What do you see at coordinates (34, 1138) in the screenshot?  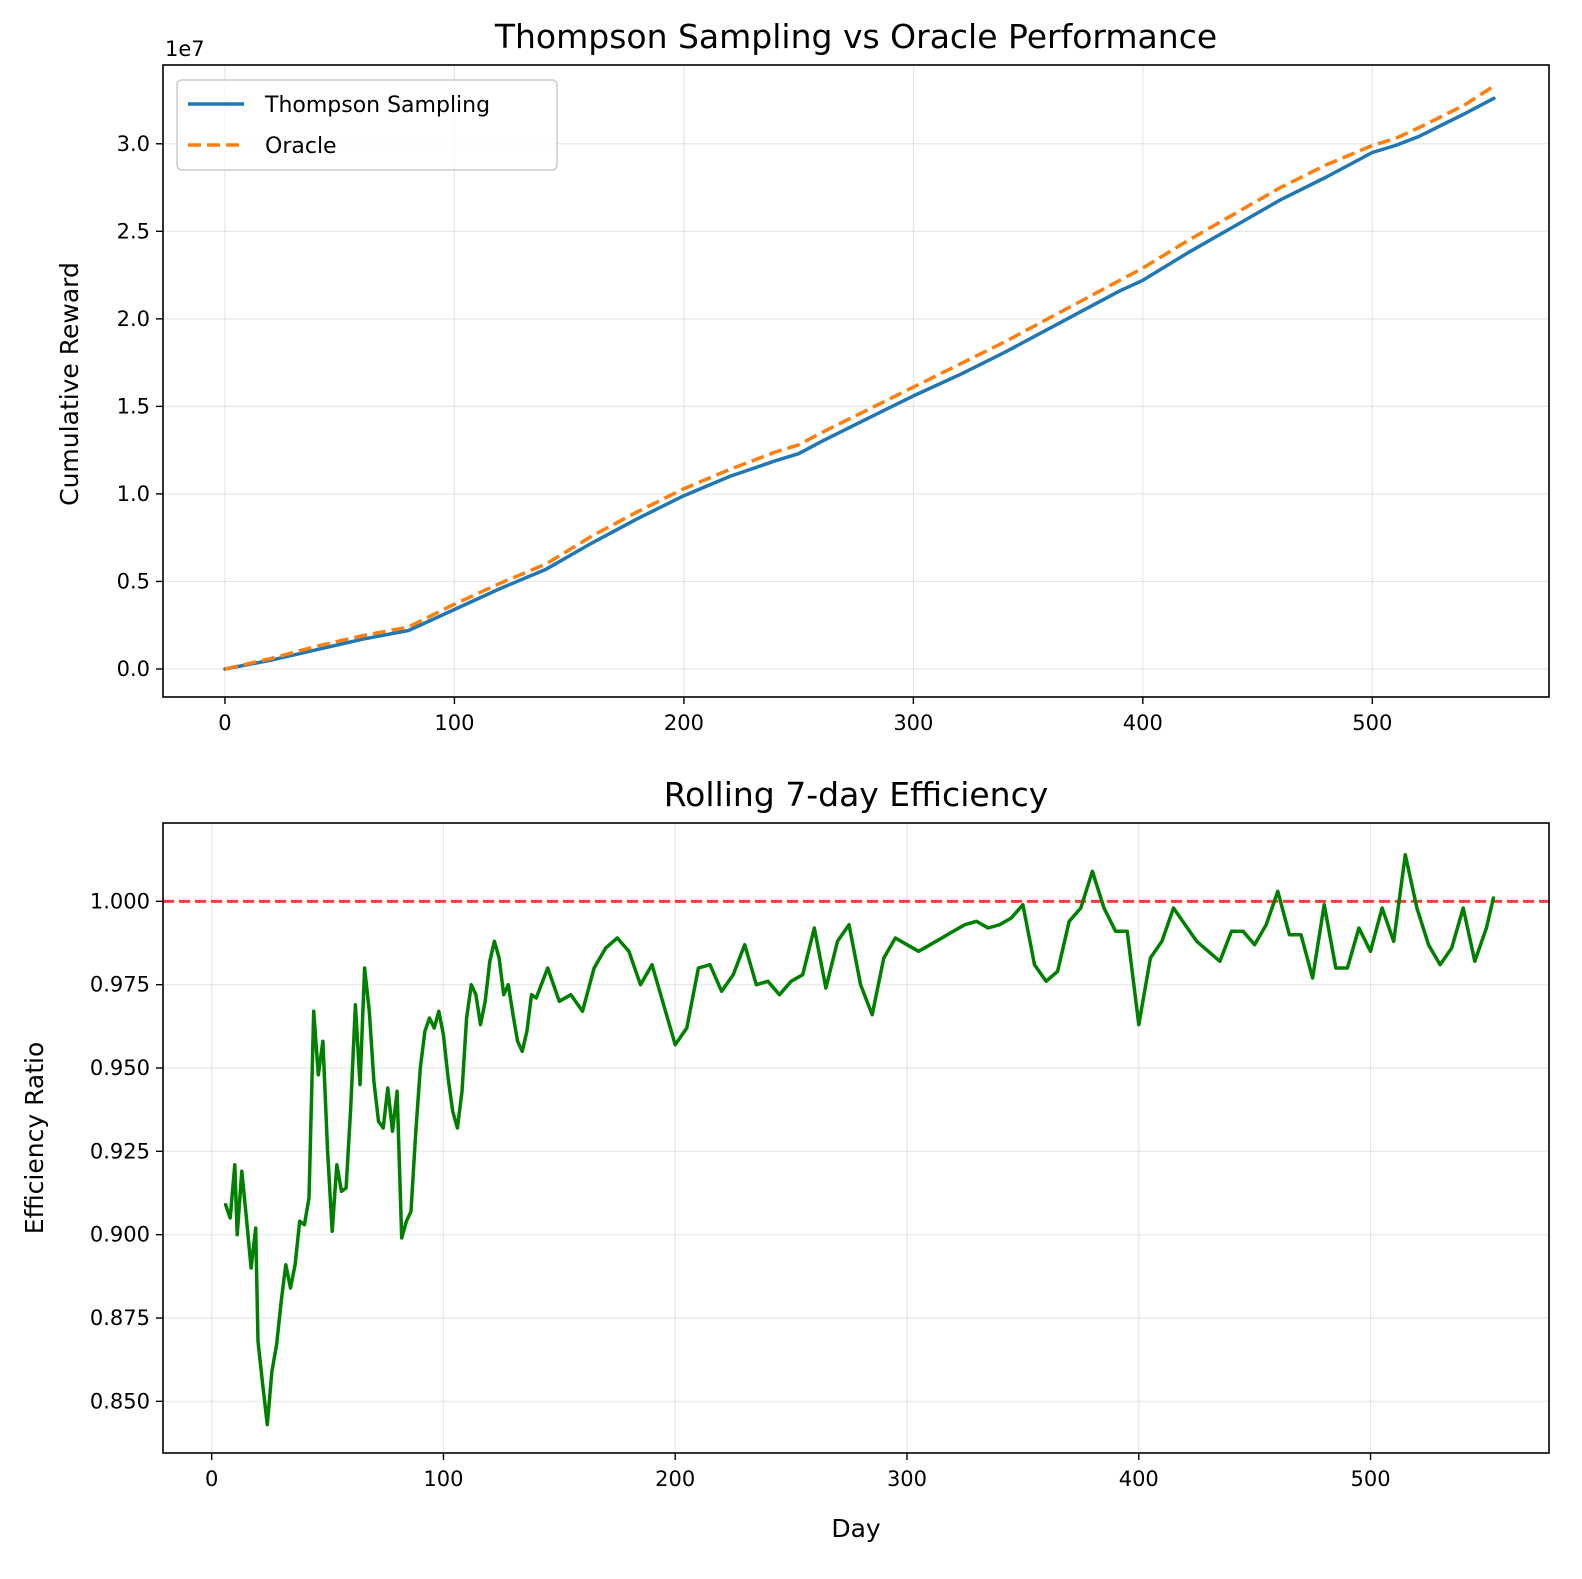 I see `y-axis-label-efficiency: Efficiency Ratio` at bounding box center [34, 1138].